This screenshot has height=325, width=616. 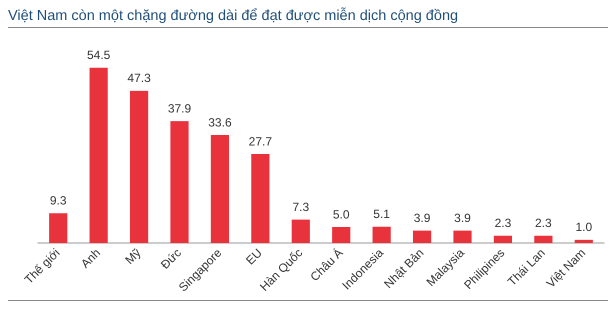 What do you see at coordinates (260, 141) in the screenshot?
I see `data-label: 27.7` at bounding box center [260, 141].